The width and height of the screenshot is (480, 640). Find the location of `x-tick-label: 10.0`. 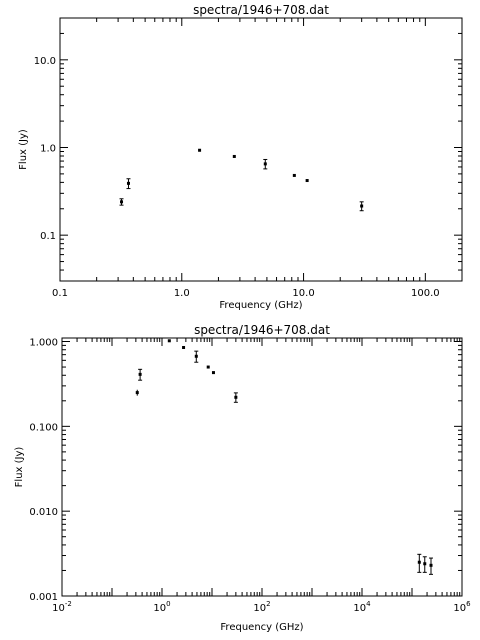

x-tick-label: 10.0 is located at coordinates (303, 293).